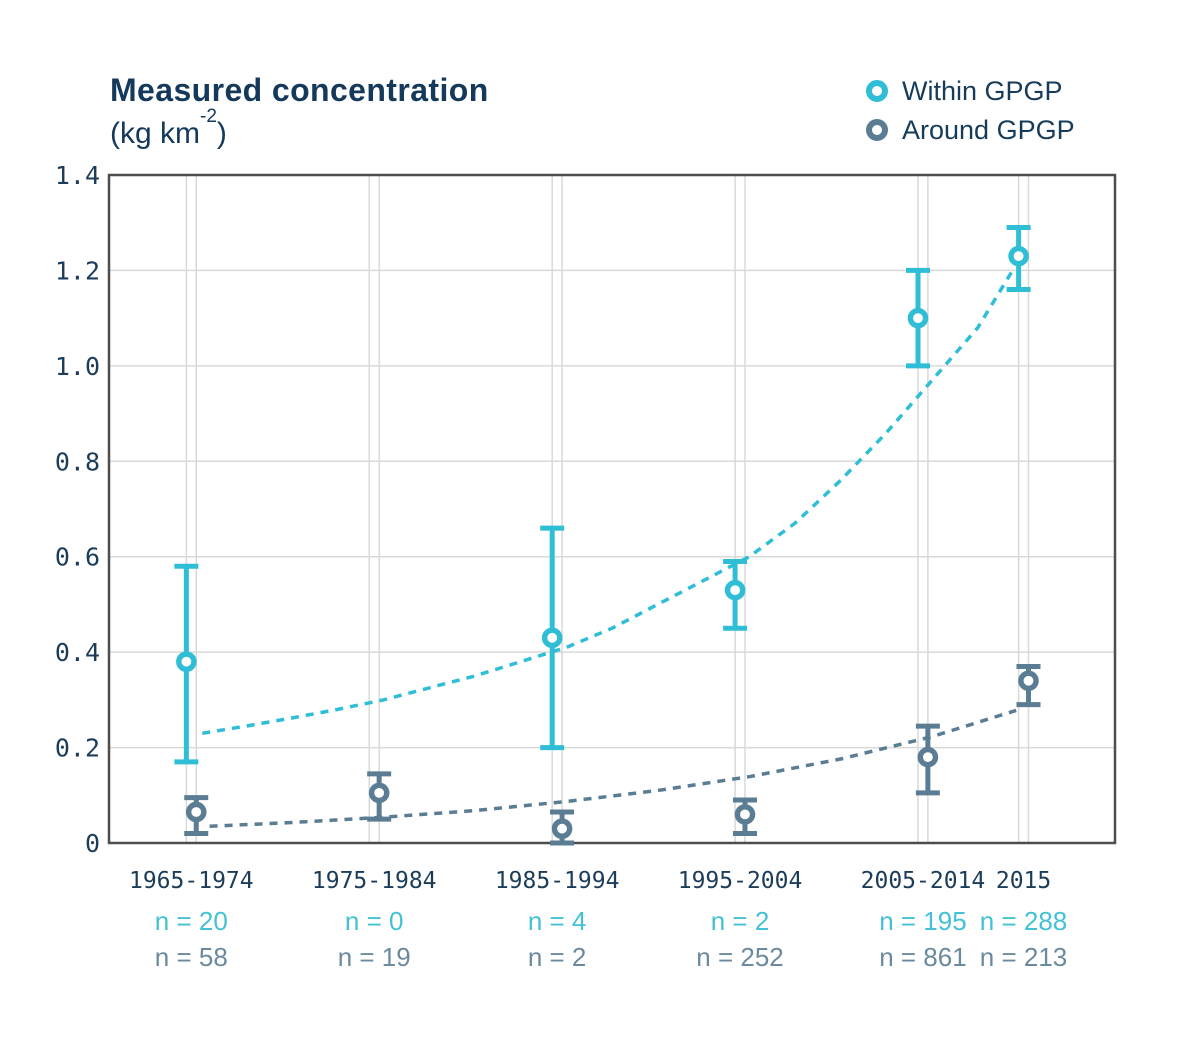 The width and height of the screenshot is (1200, 1060). Describe the element at coordinates (92, 843) in the screenshot. I see `y-tick-label: 0` at that location.